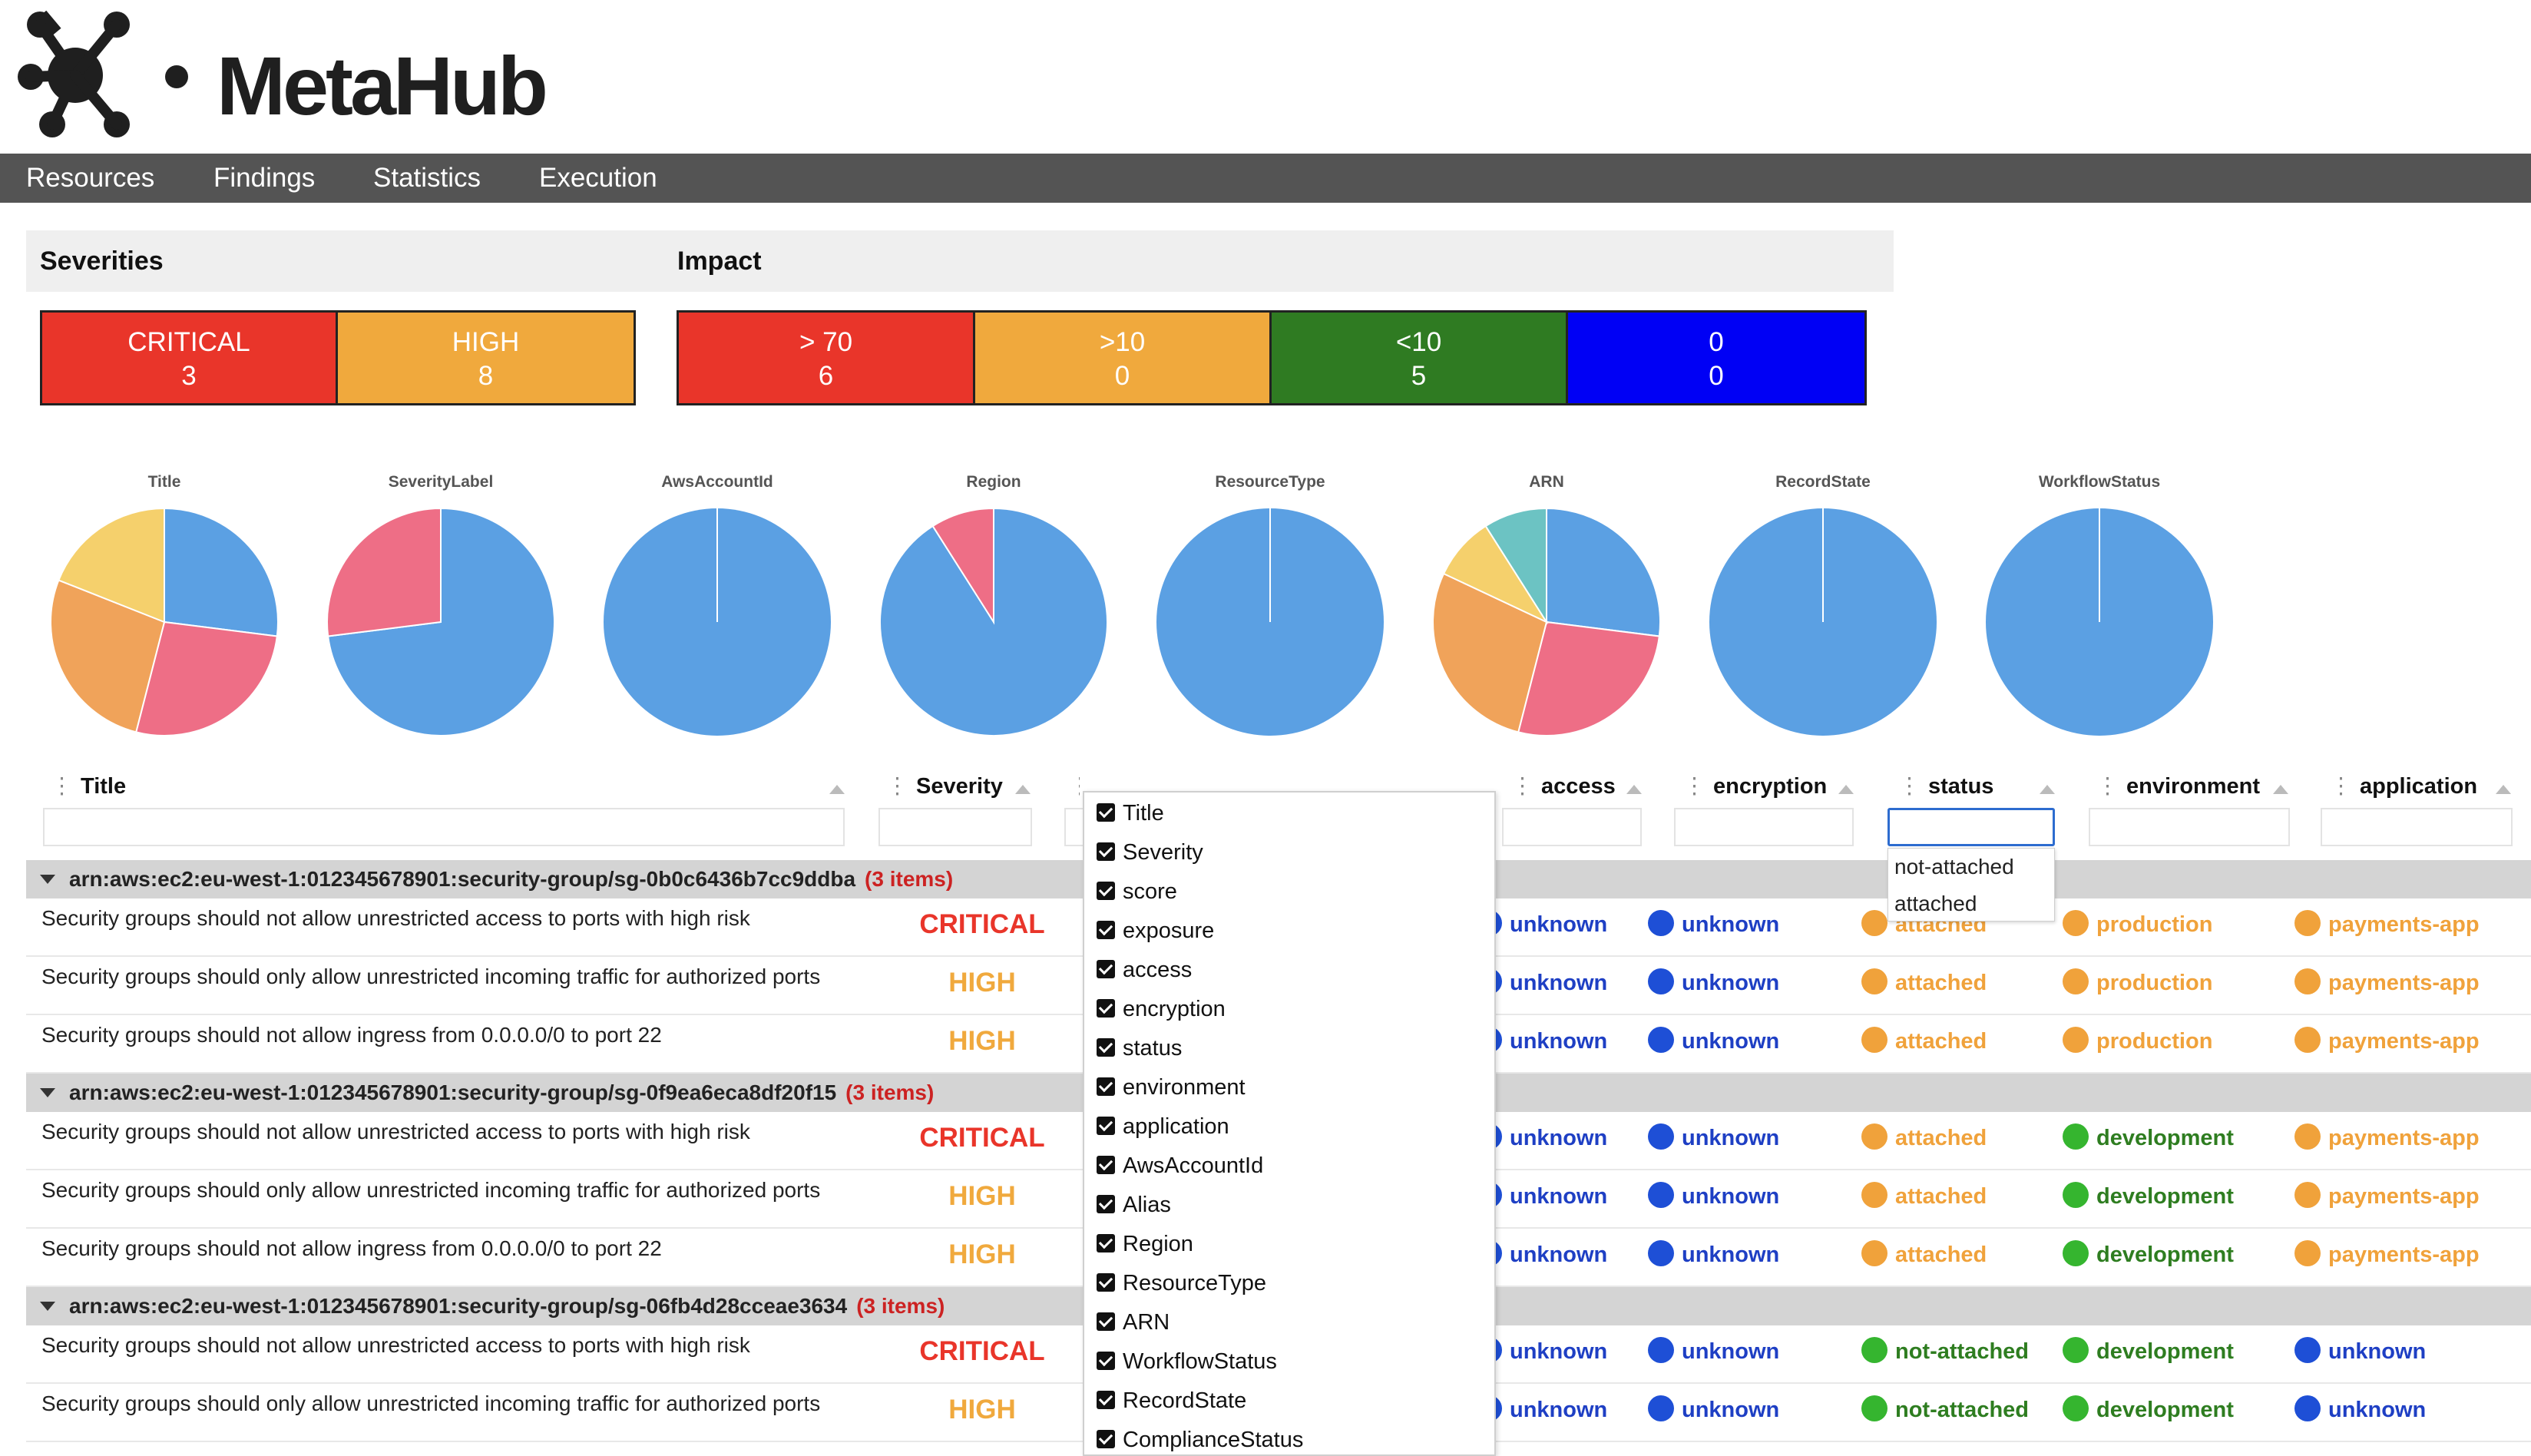 Image resolution: width=2531 pixels, height=1456 pixels. What do you see at coordinates (1755, 786) in the screenshot?
I see `col-header-encryption: ⋮ encryption` at bounding box center [1755, 786].